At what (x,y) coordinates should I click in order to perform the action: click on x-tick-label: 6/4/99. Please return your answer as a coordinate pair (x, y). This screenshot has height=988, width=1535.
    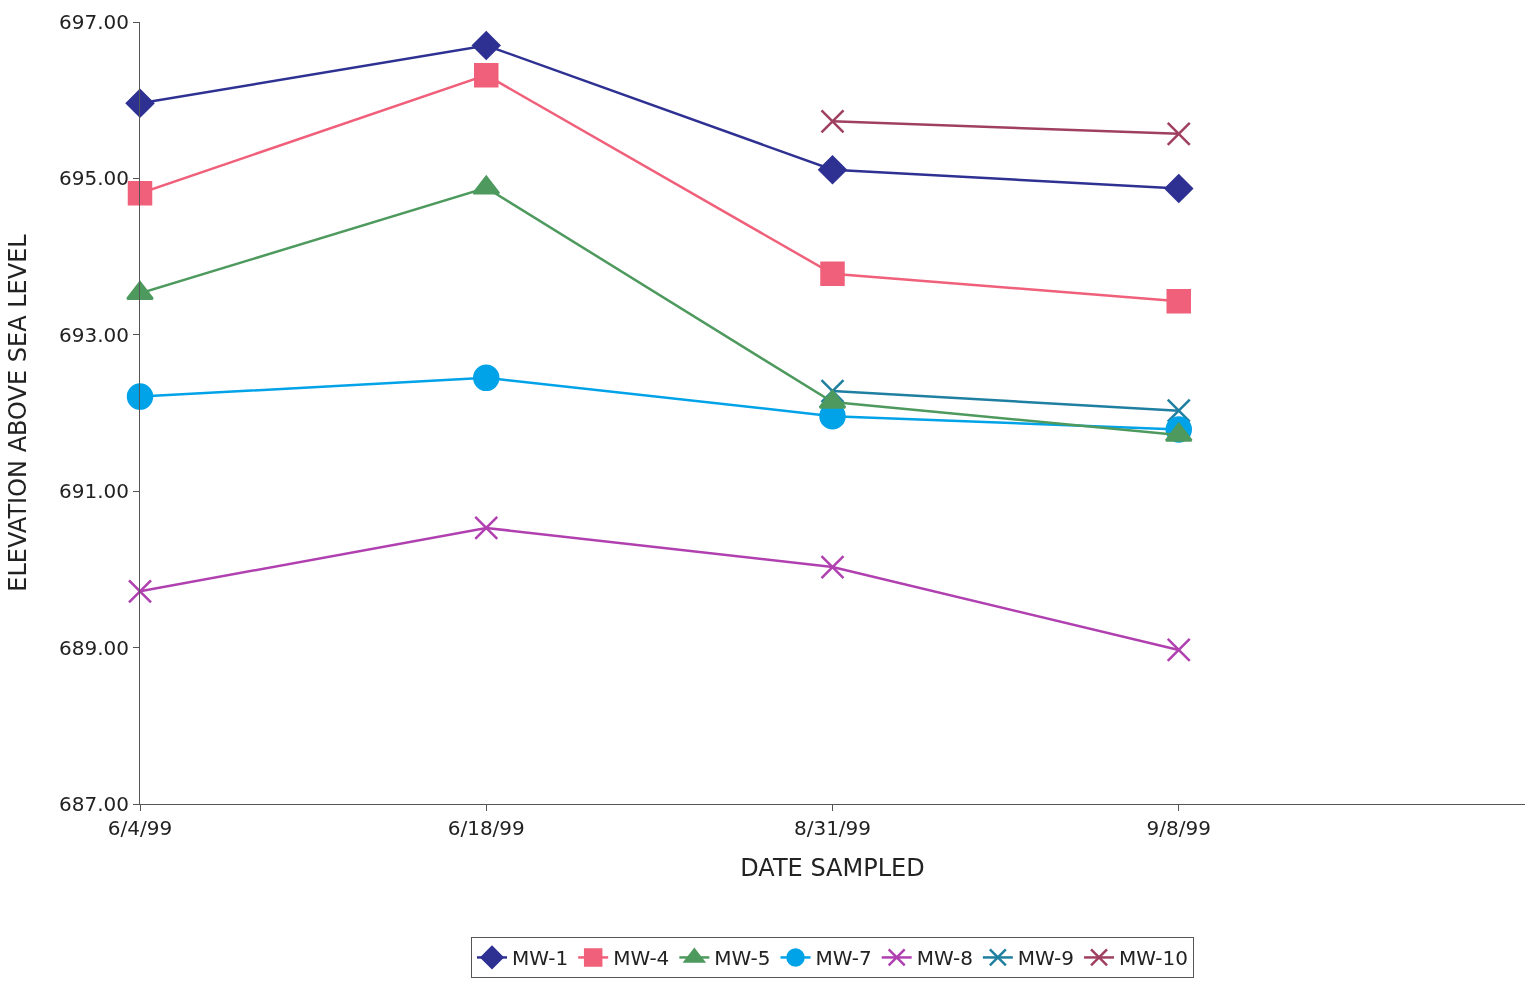
    Looking at the image, I should click on (140, 828).